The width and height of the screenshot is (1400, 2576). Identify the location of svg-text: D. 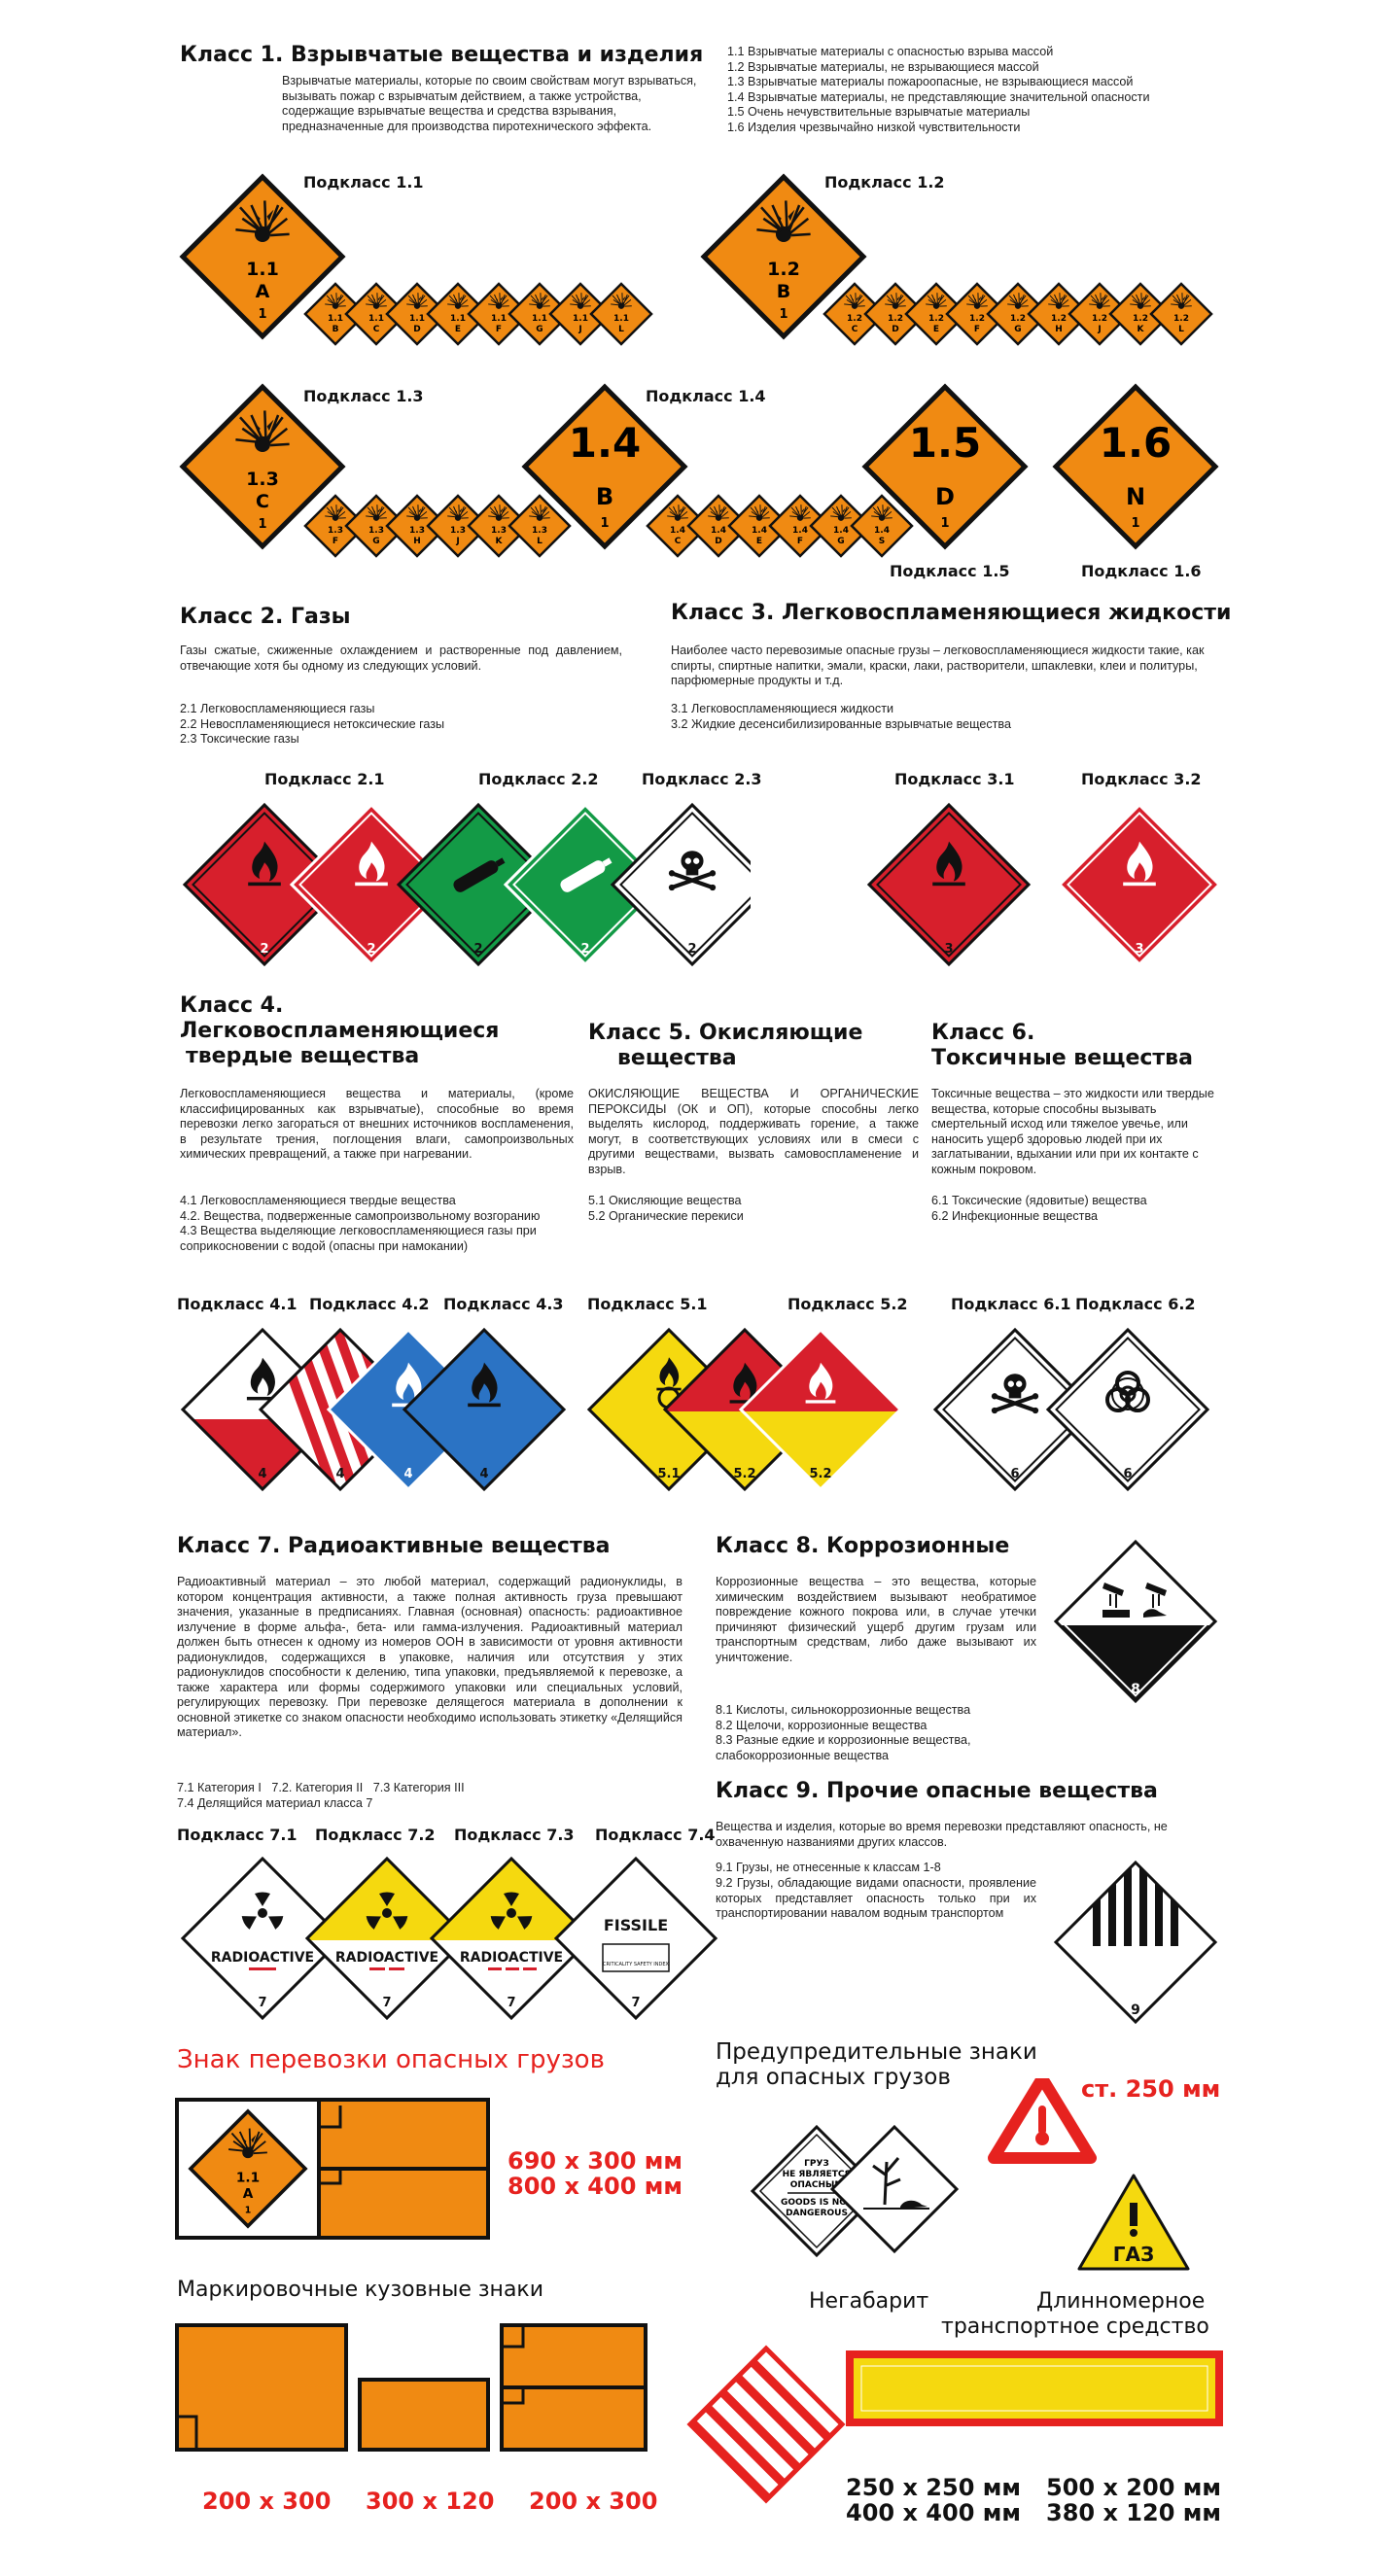
(416, 329).